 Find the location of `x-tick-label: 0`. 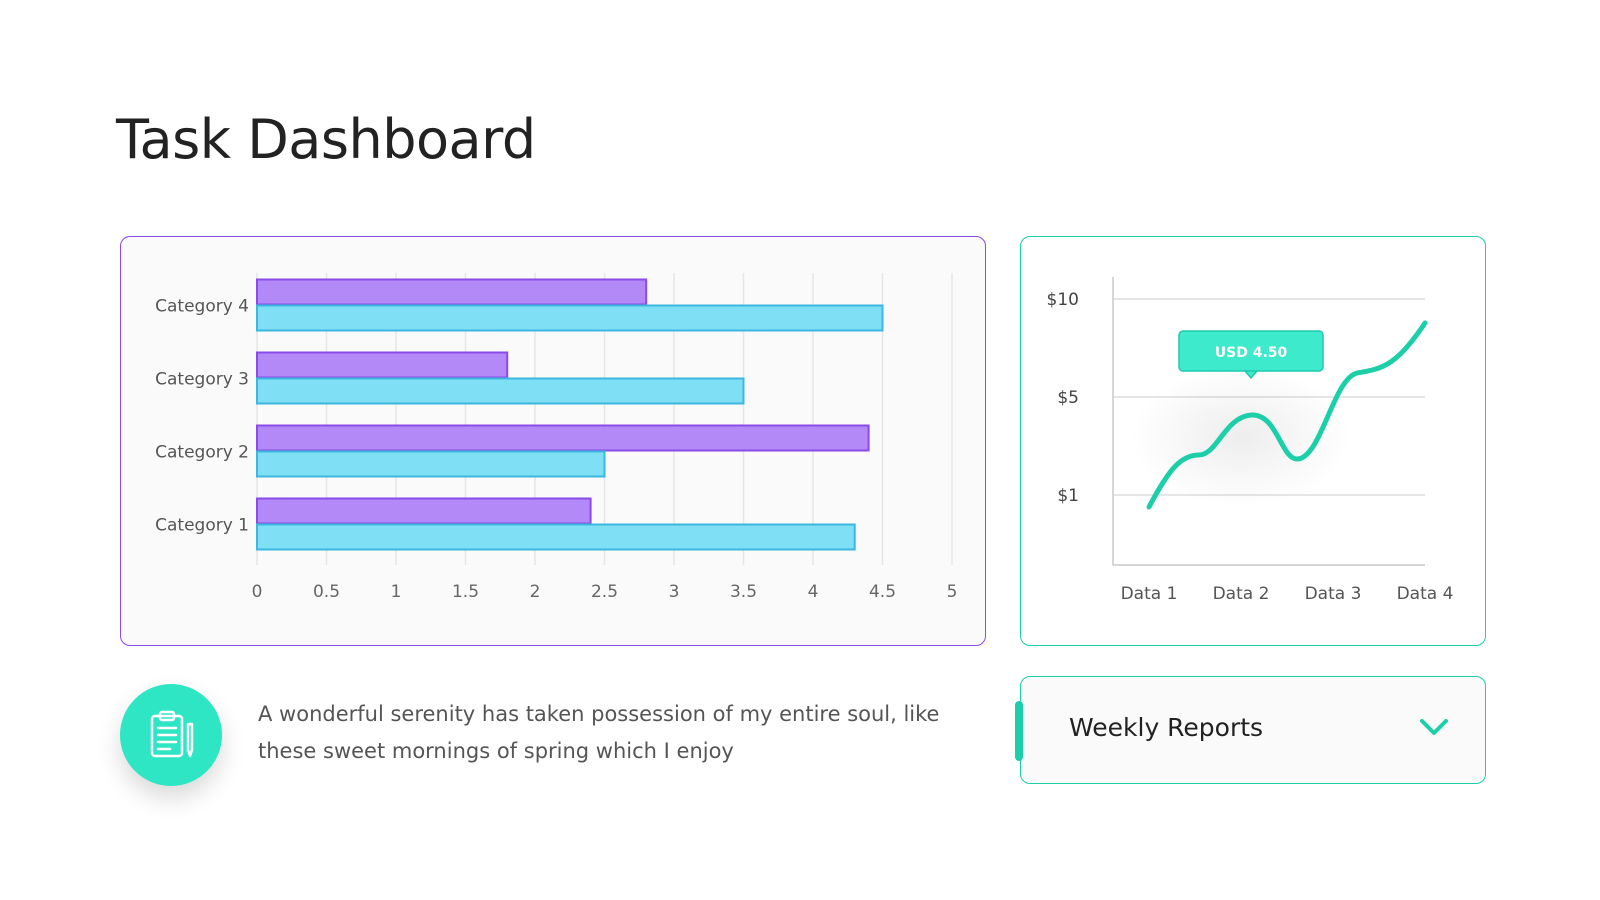

x-tick-label: 0 is located at coordinates (257, 592).